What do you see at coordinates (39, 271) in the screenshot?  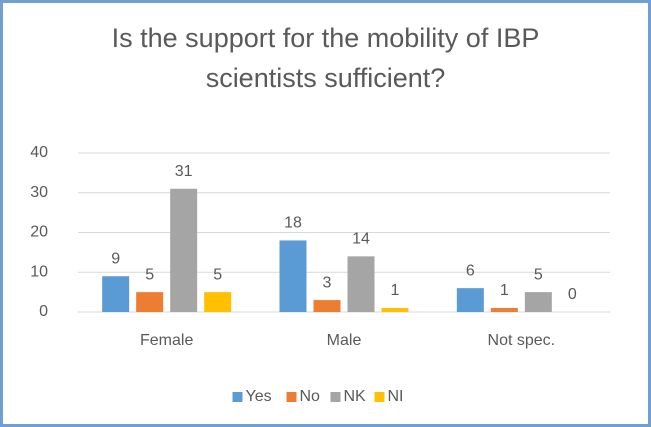 I see `y-tick-label: 10` at bounding box center [39, 271].